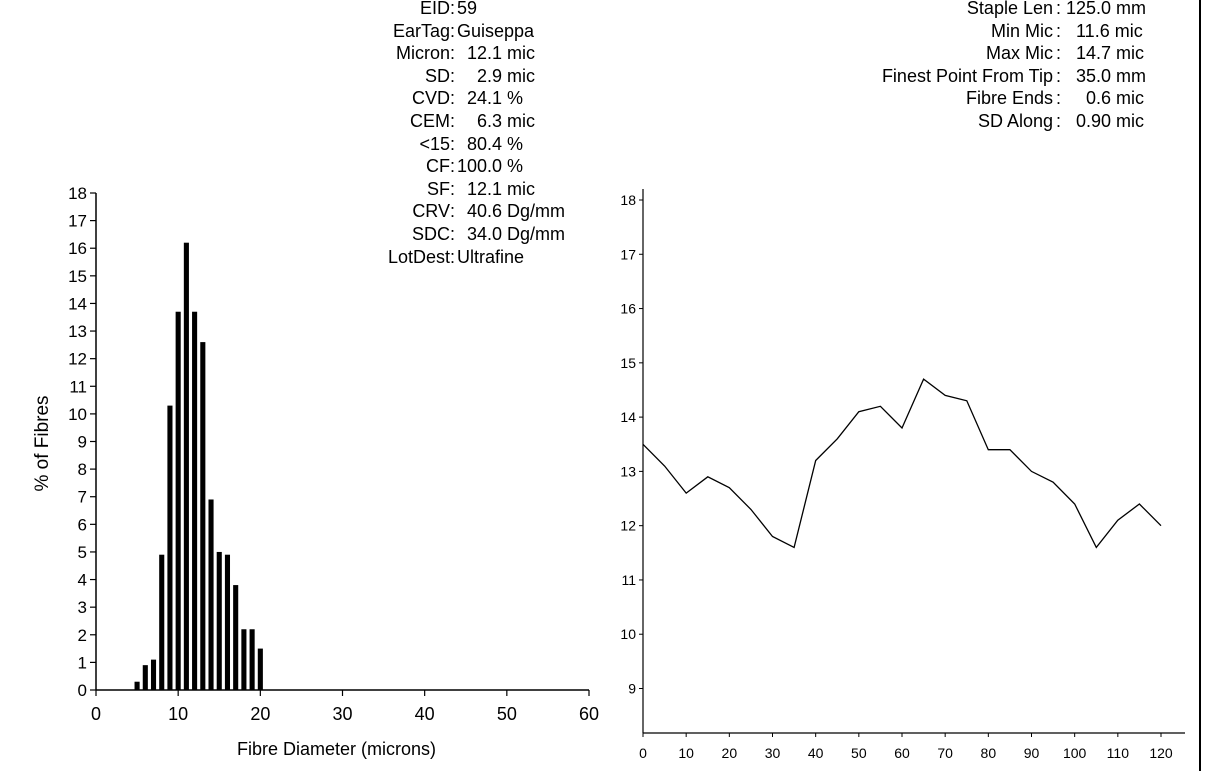 The image size is (1207, 771). I want to click on profile-x-tick-label: 110, so click(1118, 753).